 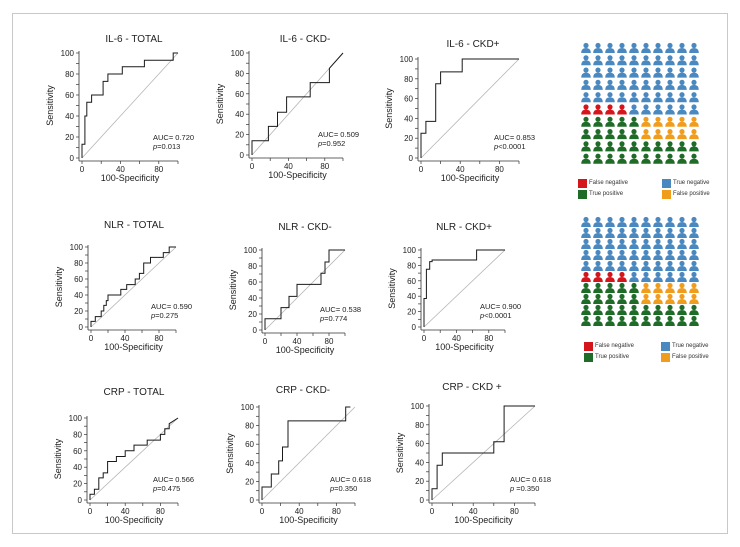 I want to click on il6-ckd-neg-y-tick-label: 100, so click(x=238, y=53).